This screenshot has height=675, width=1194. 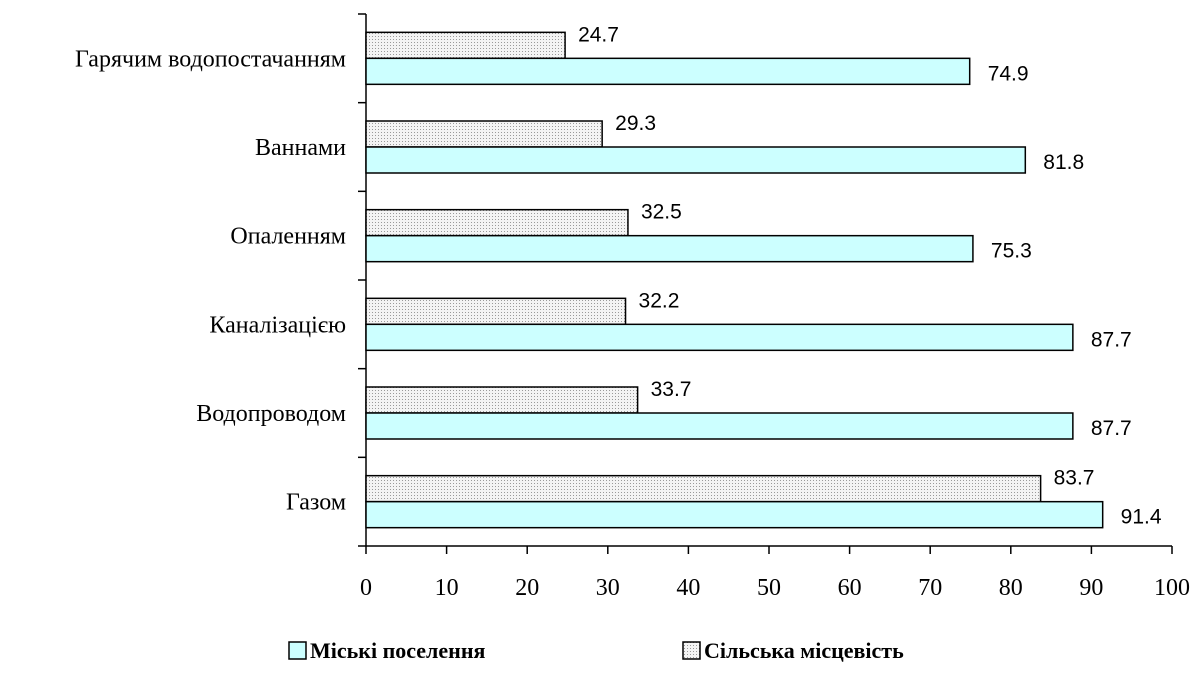 I want to click on x-tick-label: 70, so click(x=930, y=588).